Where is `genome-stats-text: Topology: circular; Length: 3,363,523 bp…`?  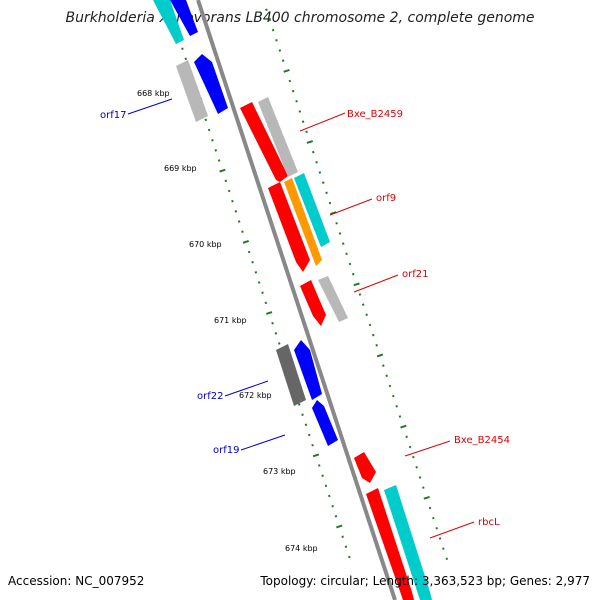
genome-stats-text: Topology: circular; Length: 3,363,523 bp… is located at coordinates (425, 581).